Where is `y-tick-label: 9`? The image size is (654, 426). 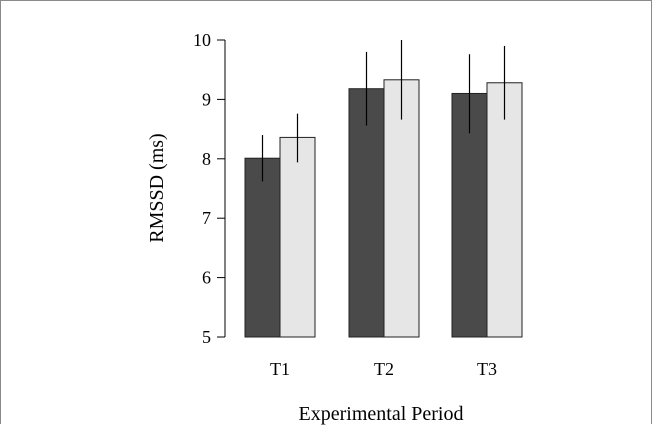
y-tick-label: 9 is located at coordinates (206, 99).